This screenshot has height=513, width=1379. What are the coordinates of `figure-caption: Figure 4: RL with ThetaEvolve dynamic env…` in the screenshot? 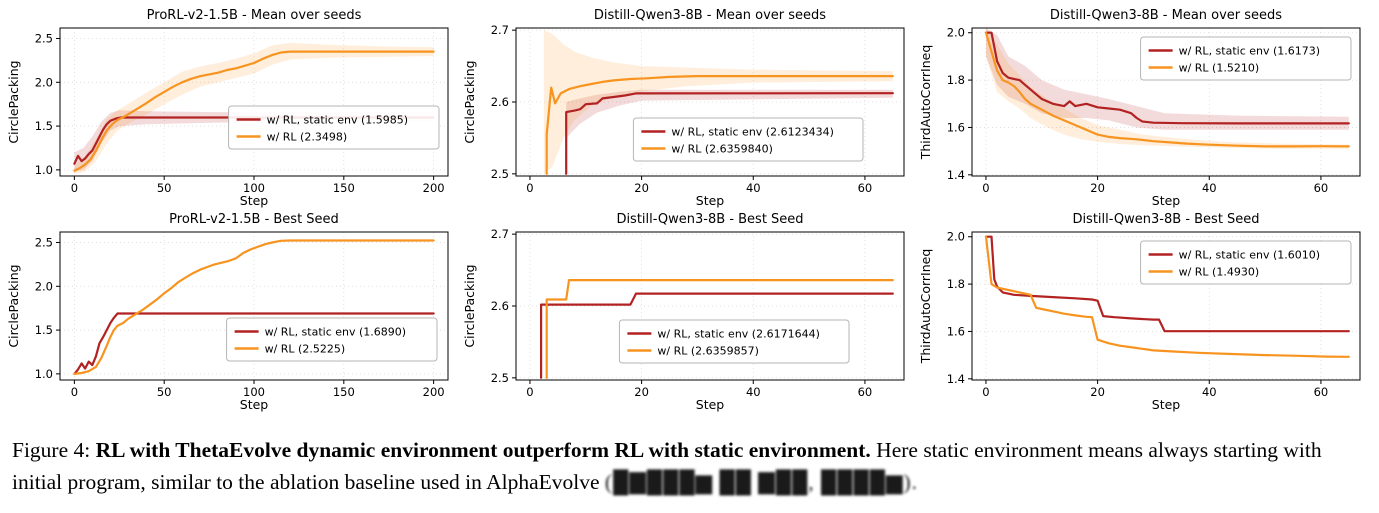 It's located at (689, 466).